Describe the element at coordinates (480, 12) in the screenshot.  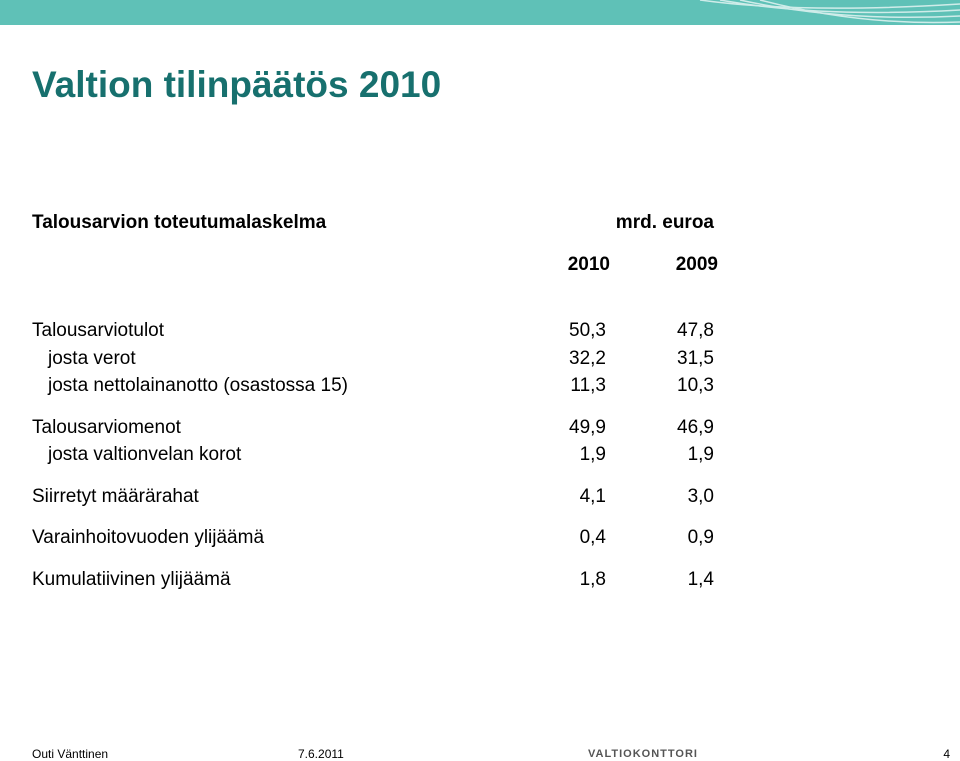
I see `header-band` at that location.